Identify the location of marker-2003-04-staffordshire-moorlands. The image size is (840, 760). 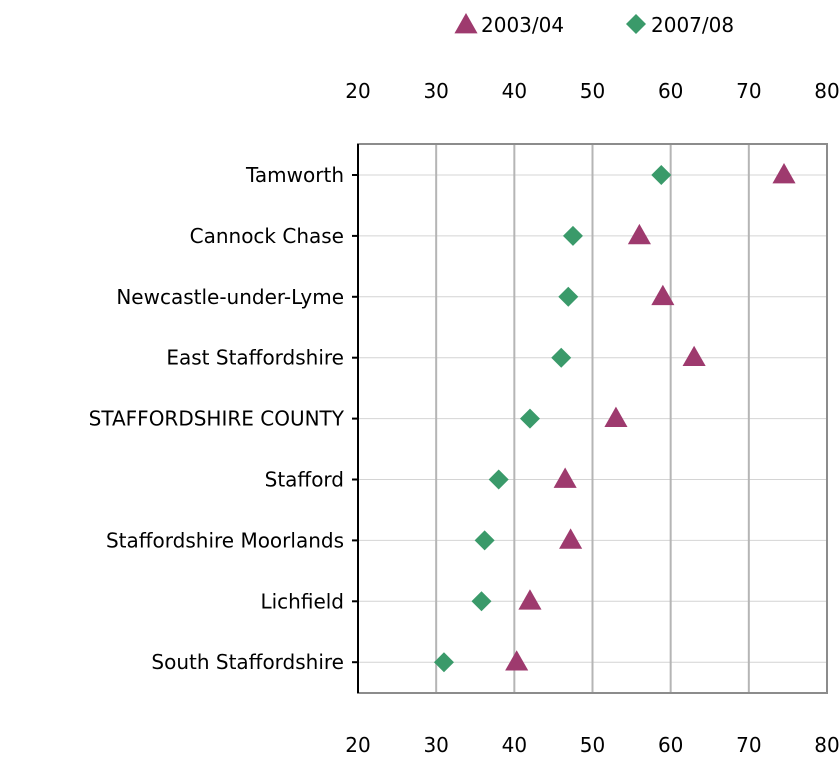
(571, 538).